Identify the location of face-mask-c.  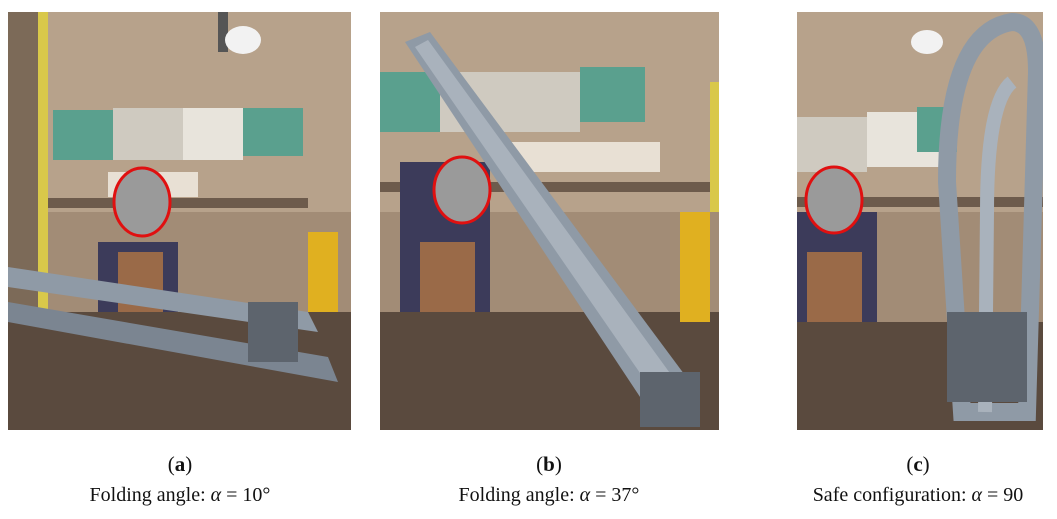
(834, 200).